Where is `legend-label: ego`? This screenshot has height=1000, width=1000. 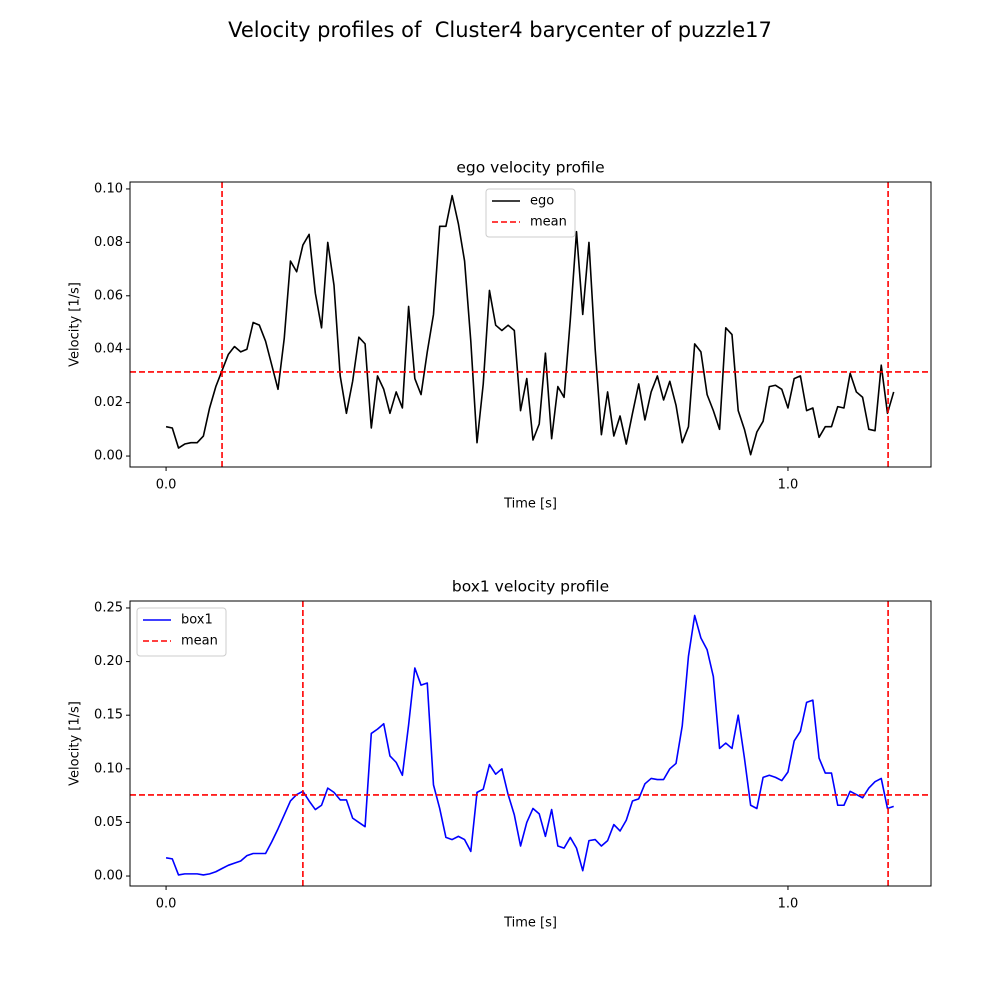 legend-label: ego is located at coordinates (542, 201).